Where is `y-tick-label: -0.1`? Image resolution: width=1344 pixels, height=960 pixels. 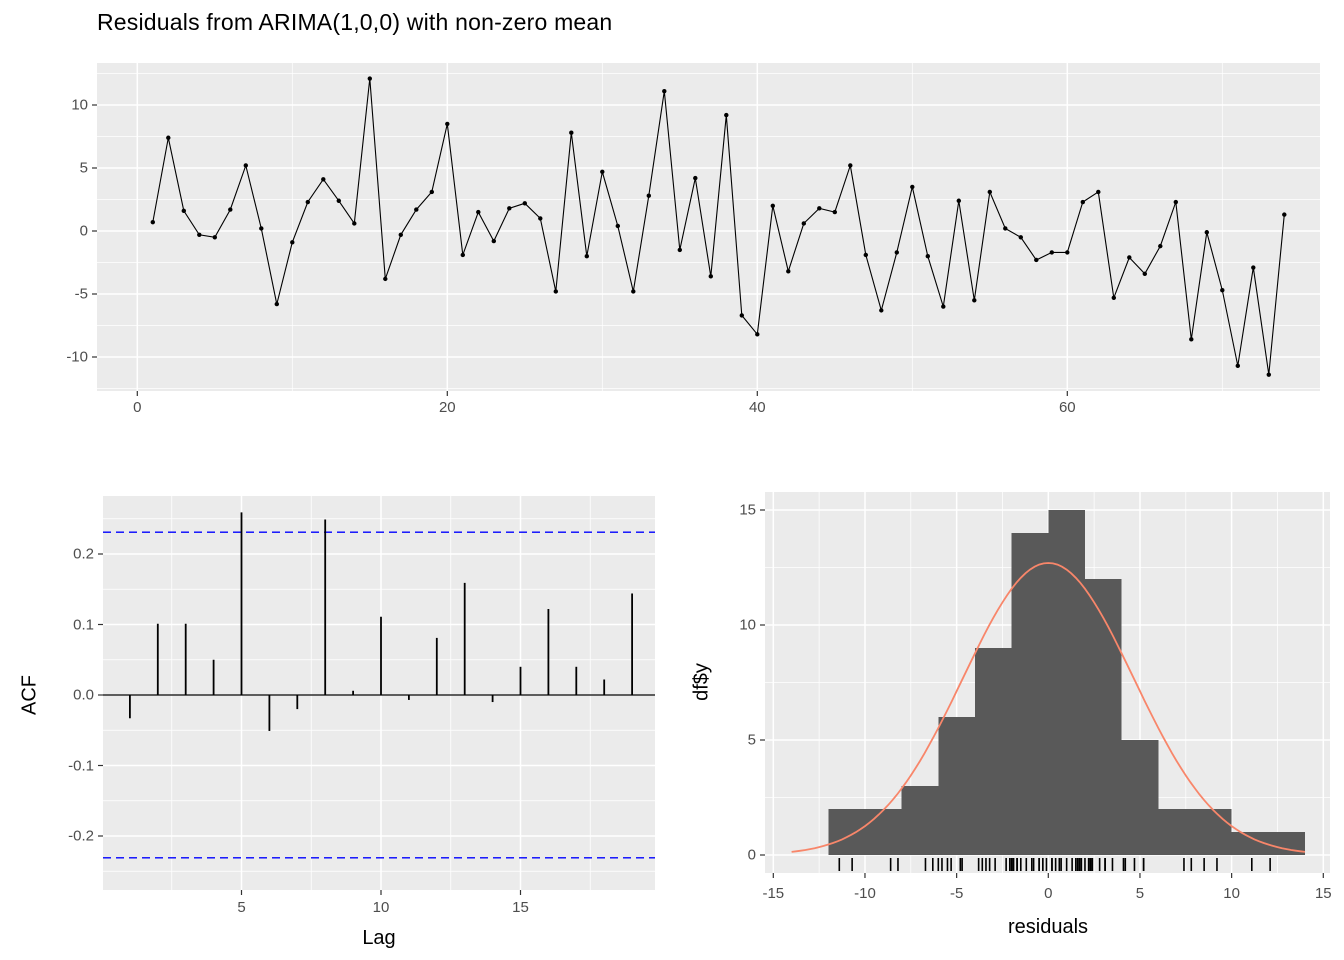
y-tick-label: -0.1 is located at coordinates (81, 765).